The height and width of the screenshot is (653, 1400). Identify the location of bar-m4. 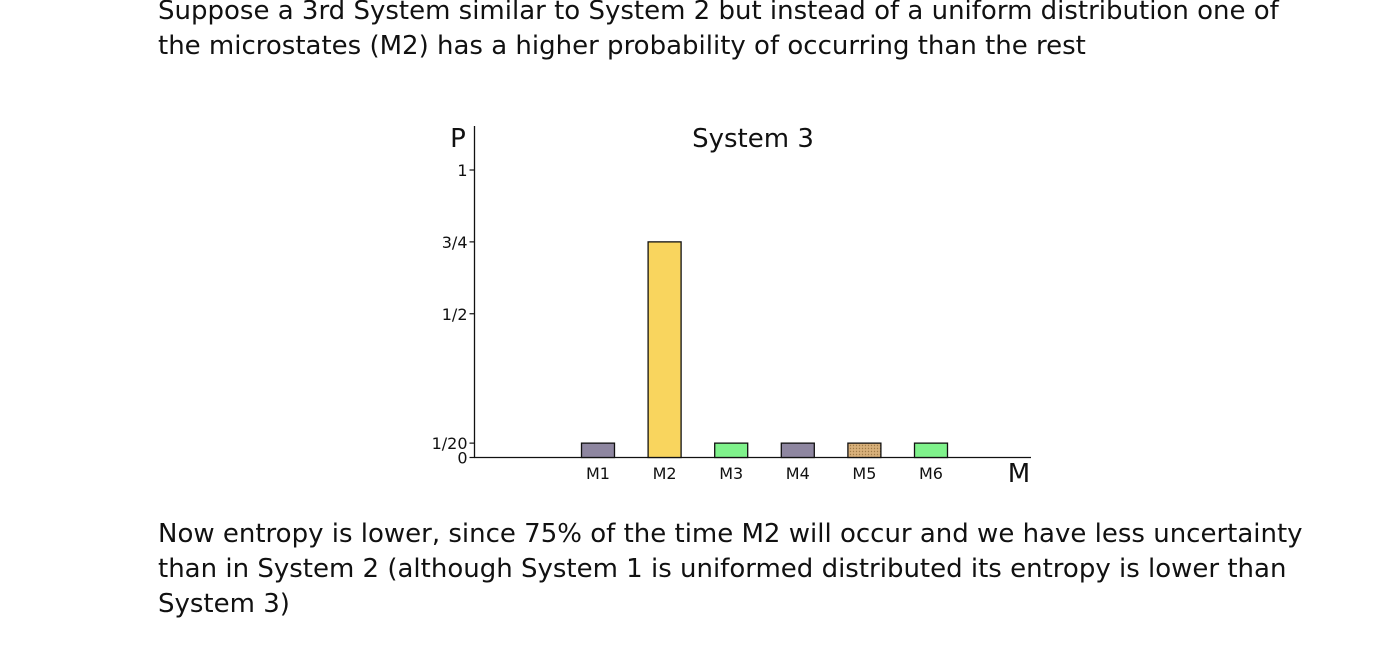
(797, 450).